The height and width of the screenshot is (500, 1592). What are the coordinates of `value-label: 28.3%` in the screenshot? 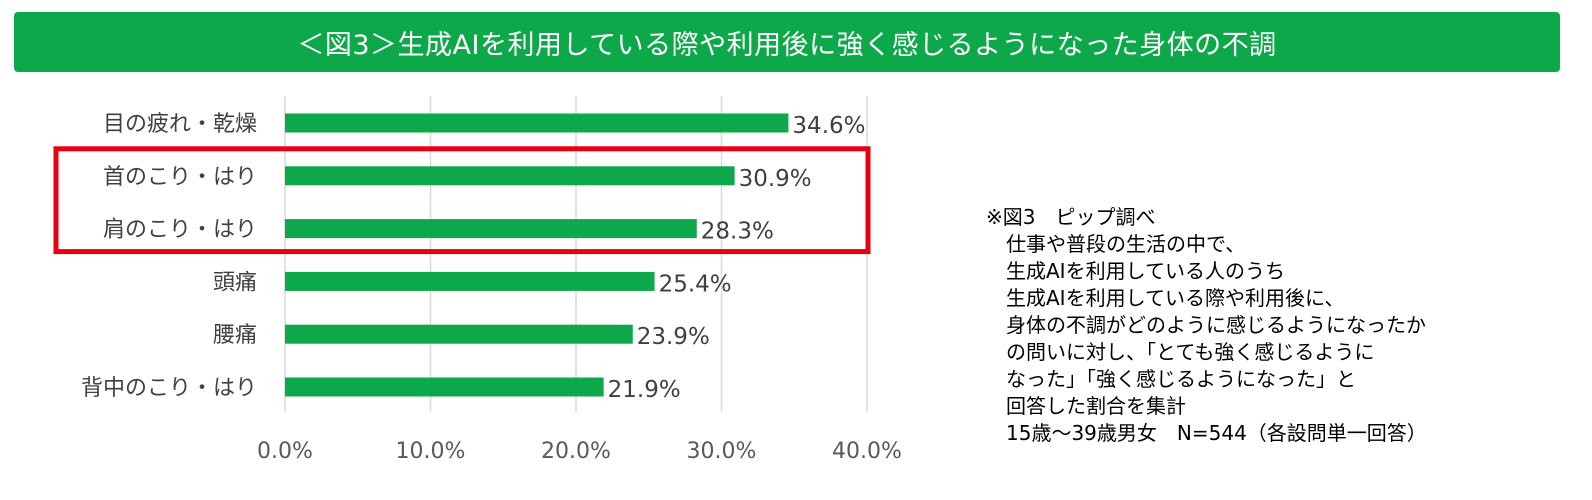 It's located at (737, 232).